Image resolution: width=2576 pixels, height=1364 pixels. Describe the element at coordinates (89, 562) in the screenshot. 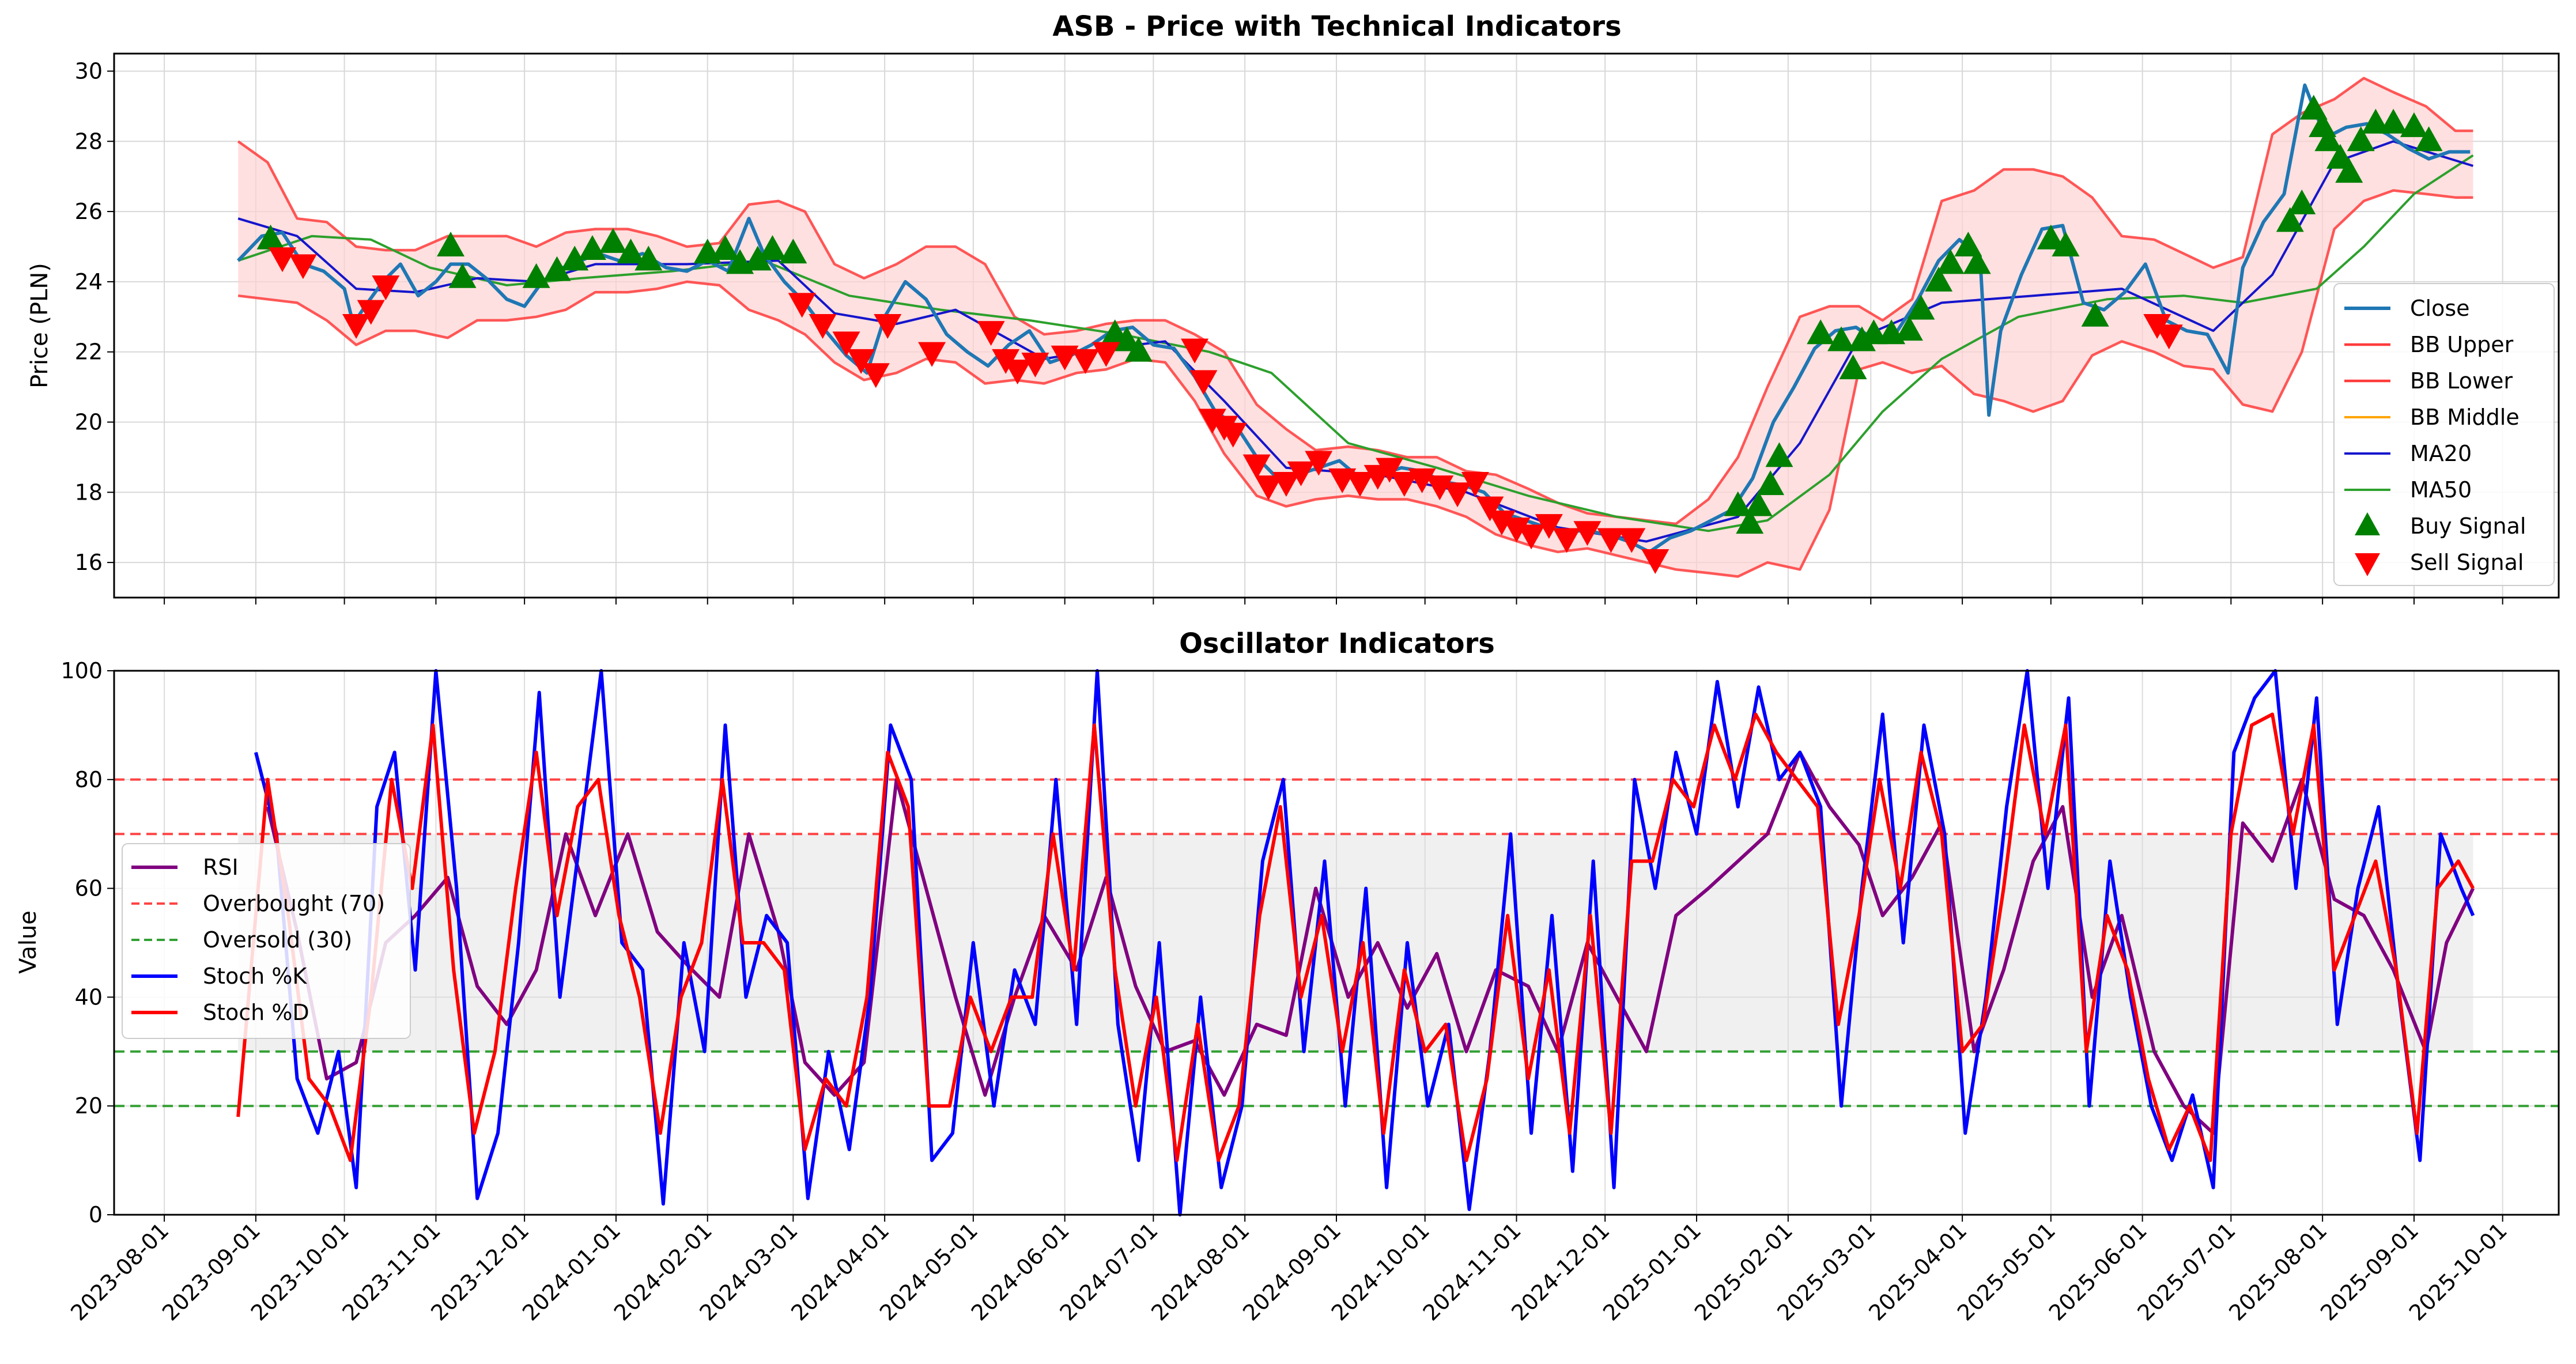

I see `price-y-tick-label: 16` at that location.